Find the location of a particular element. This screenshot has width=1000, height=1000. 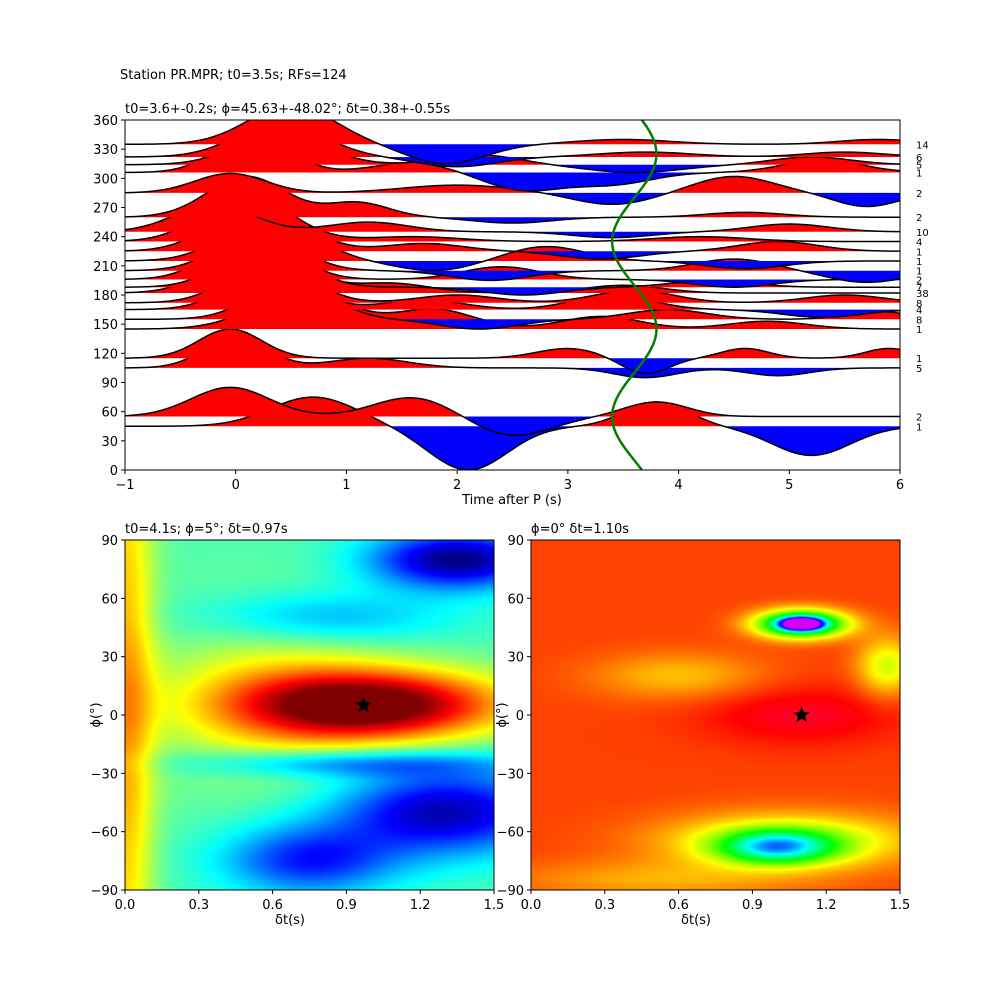

rf-y-tick-label: 330 is located at coordinates (105, 150).